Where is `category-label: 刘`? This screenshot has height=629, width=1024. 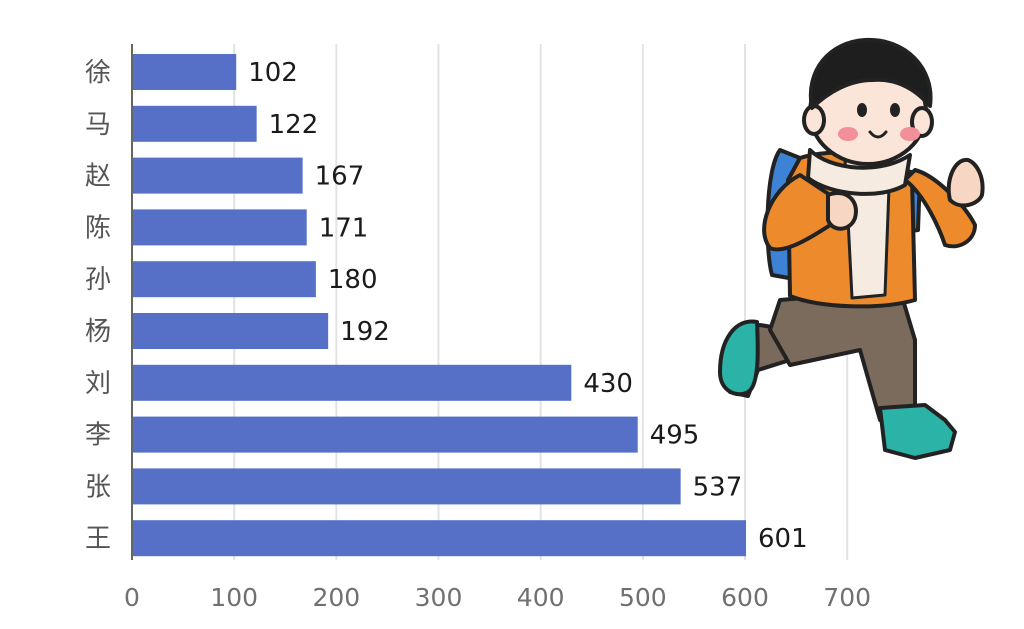
category-label: 刘 is located at coordinates (98, 384).